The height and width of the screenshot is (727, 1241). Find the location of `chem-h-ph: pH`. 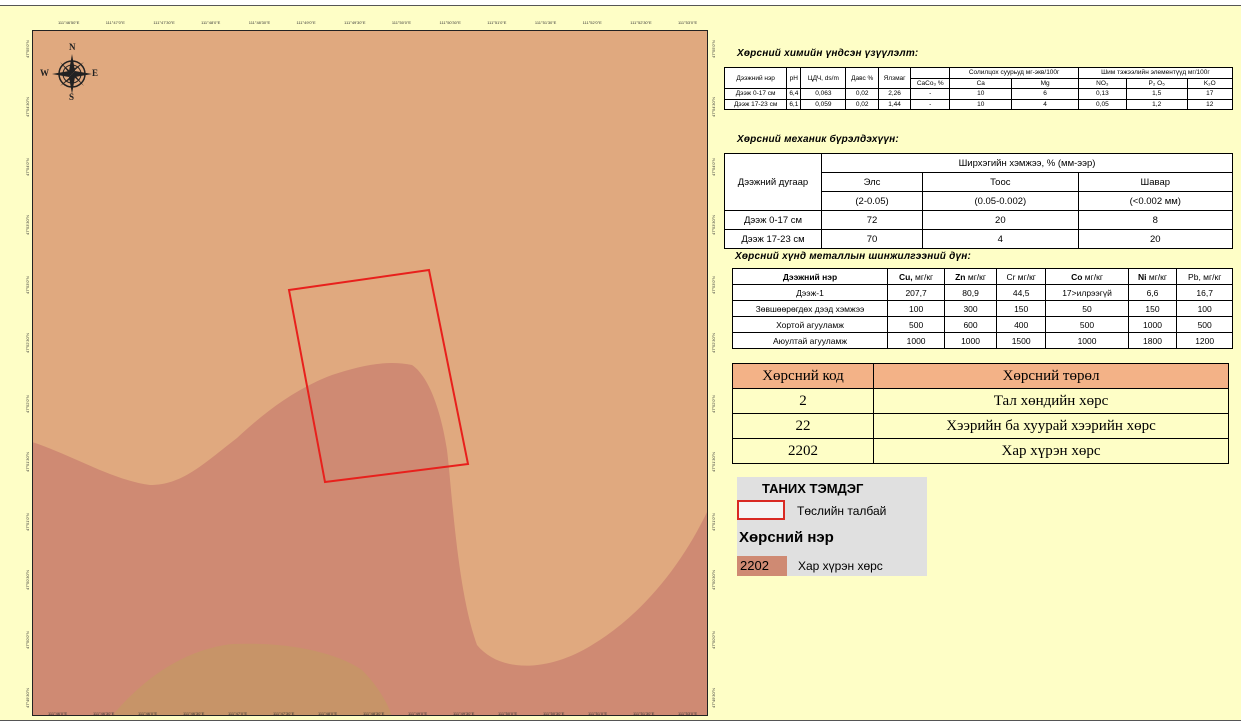

chem-h-ph: pH is located at coordinates (794, 78).